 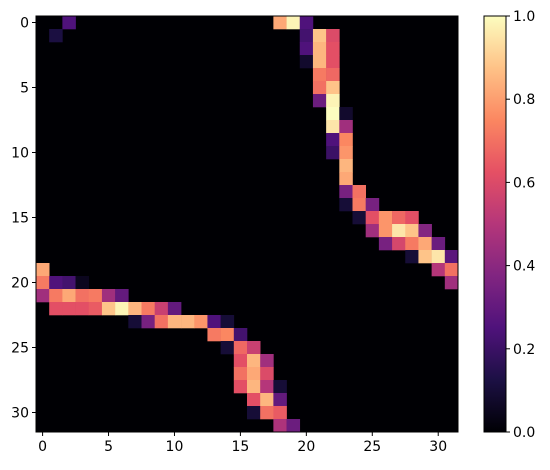 I want to click on x-tick-label: 0, so click(x=42, y=447).